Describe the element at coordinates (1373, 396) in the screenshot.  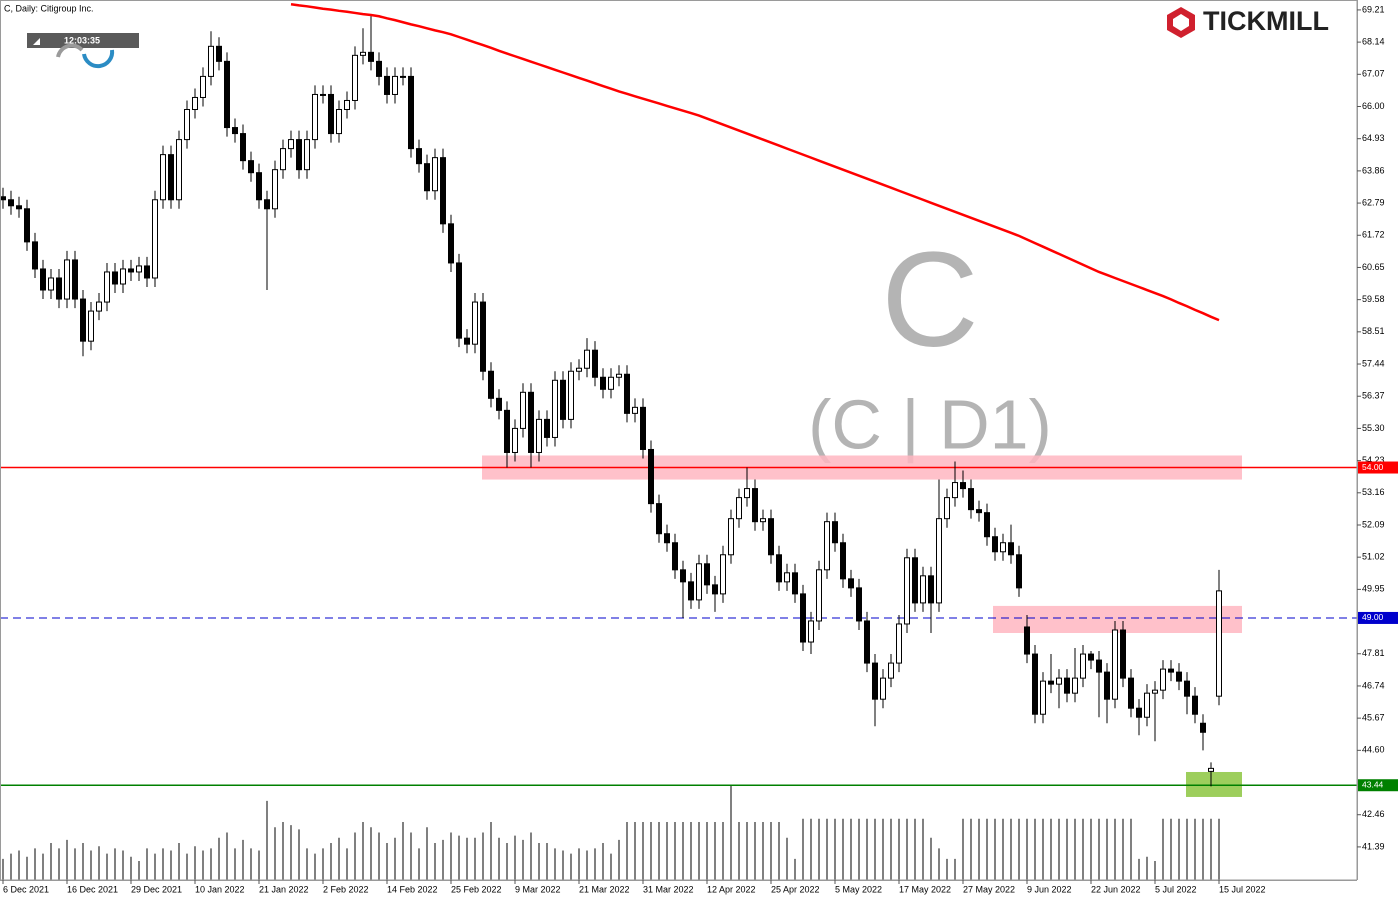
I see `y-tick-label: 56.37` at that location.